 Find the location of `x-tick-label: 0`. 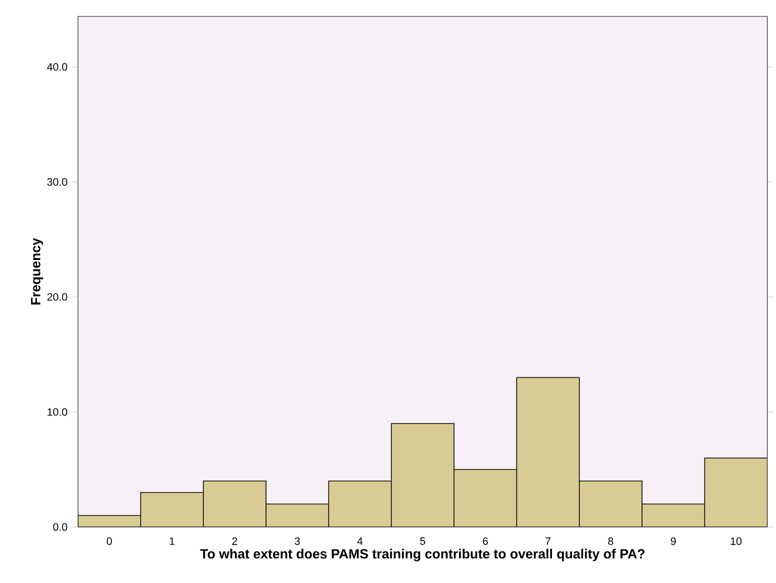

x-tick-label: 0 is located at coordinates (109, 541).